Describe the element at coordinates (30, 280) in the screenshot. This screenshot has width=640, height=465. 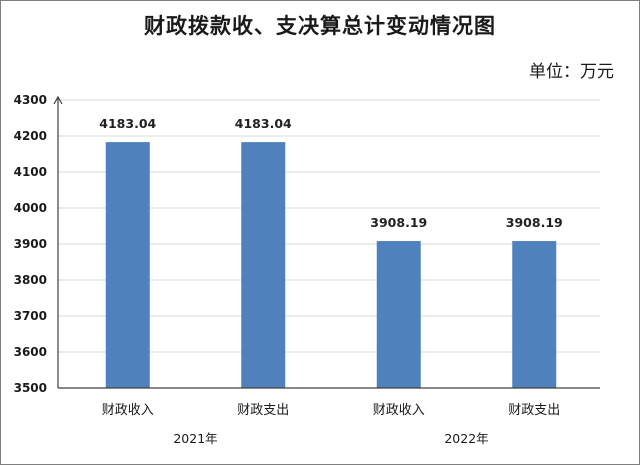
I see `y-tick-label: 3800` at that location.